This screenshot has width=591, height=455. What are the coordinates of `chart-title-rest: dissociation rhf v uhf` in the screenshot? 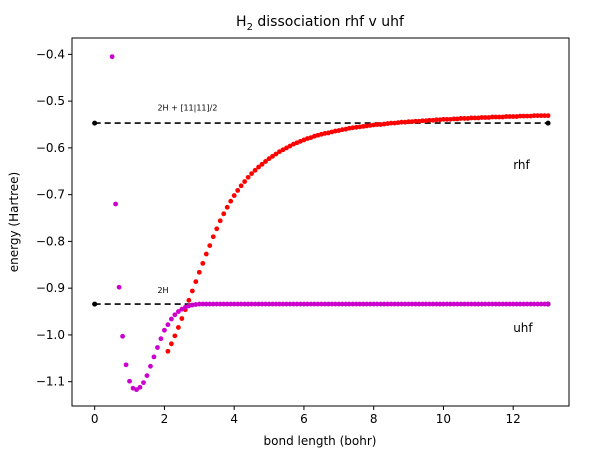 It's located at (329, 22).